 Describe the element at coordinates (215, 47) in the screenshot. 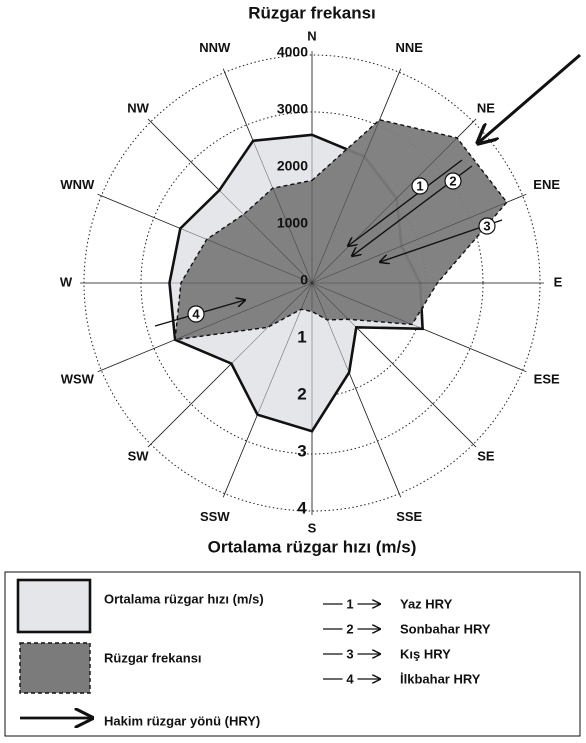

I see `direction-label: NNW` at that location.